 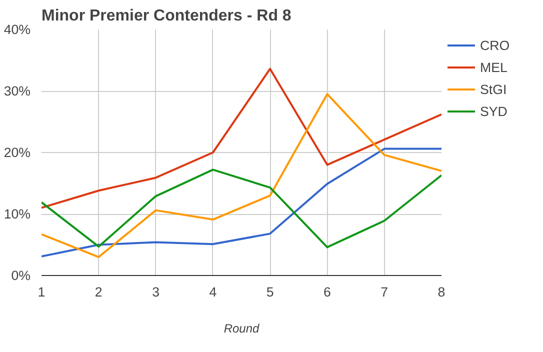 What do you see at coordinates (17, 152) in the screenshot?
I see `y-tick-label: 20%` at bounding box center [17, 152].